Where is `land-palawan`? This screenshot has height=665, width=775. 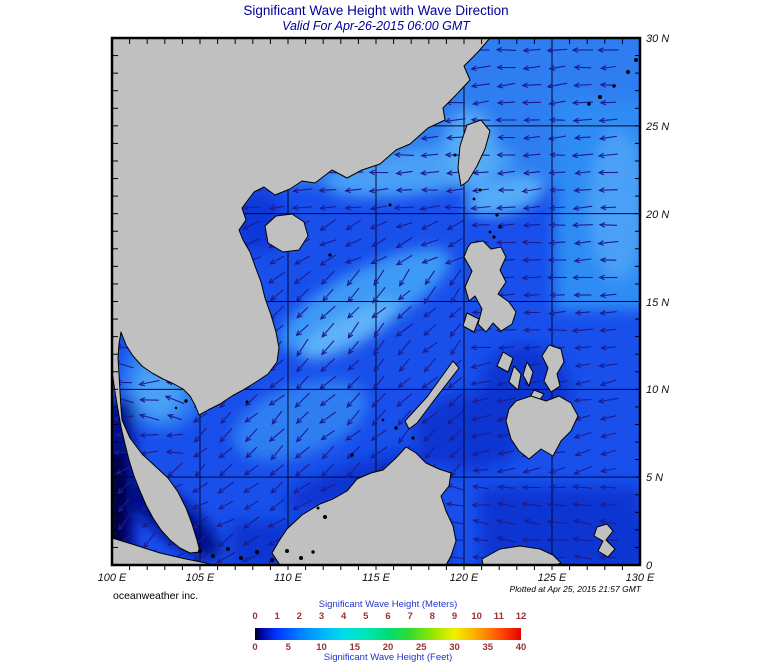
land-palawan is located at coordinates (432, 395).